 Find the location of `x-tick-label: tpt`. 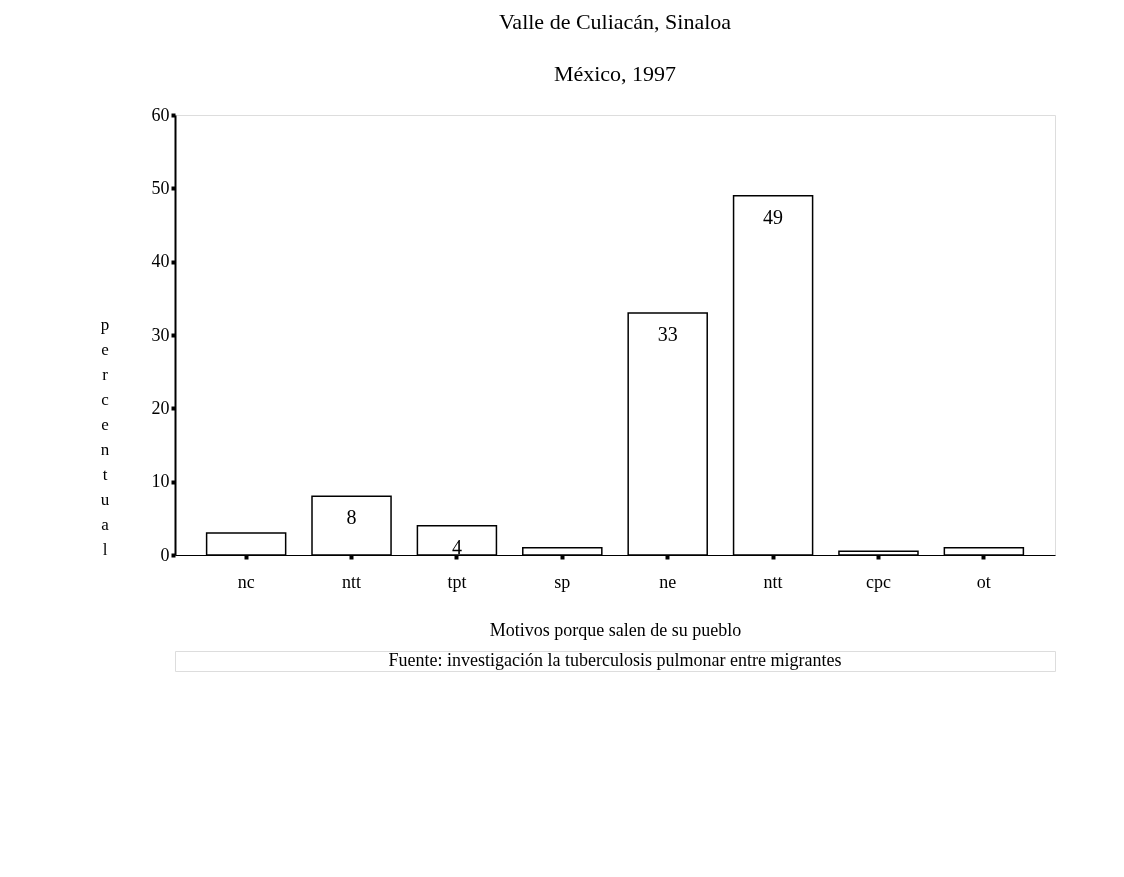

x-tick-label: tpt is located at coordinates (457, 581).